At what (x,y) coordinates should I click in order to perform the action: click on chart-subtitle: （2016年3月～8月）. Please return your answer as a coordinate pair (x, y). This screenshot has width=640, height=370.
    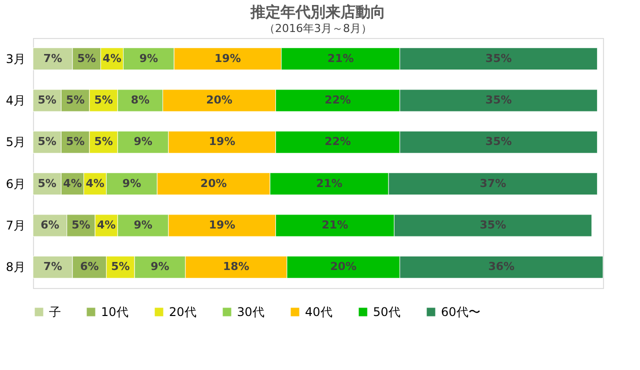
    Looking at the image, I should click on (318, 28).